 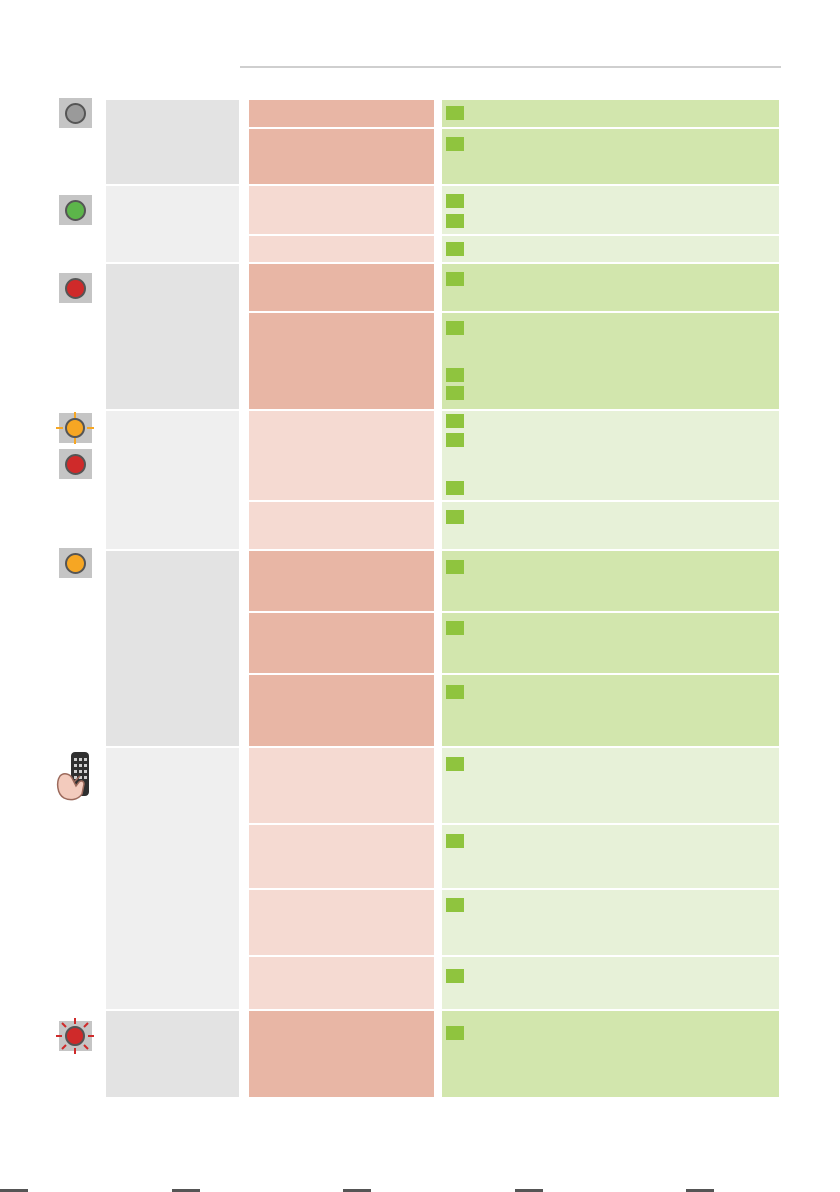 What do you see at coordinates (75, 1036) in the screenshot?
I see `led-red-blinking-icon` at bounding box center [75, 1036].